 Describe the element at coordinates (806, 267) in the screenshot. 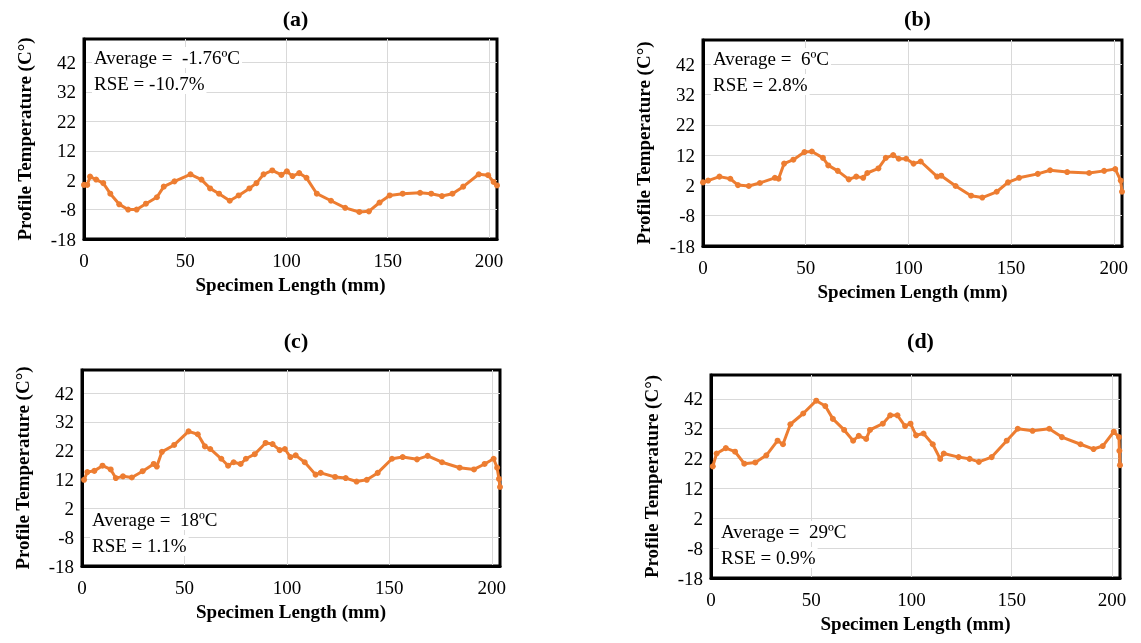

I see `x-tick-label: 50` at that location.